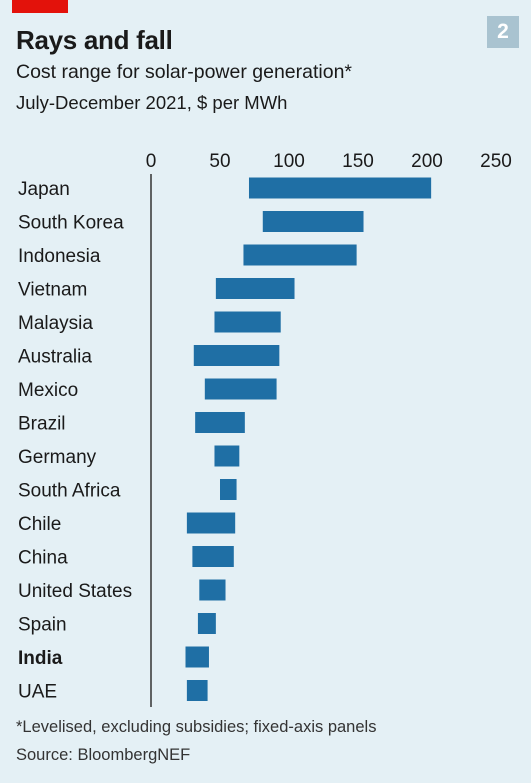  I want to click on category-label: Mexico, so click(48, 390).